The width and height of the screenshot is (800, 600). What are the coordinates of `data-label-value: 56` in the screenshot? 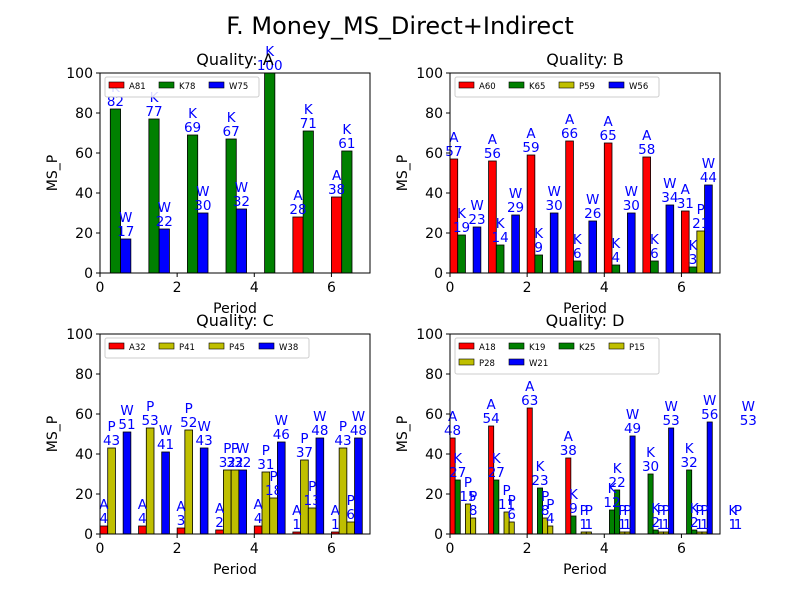 It's located at (492, 154).